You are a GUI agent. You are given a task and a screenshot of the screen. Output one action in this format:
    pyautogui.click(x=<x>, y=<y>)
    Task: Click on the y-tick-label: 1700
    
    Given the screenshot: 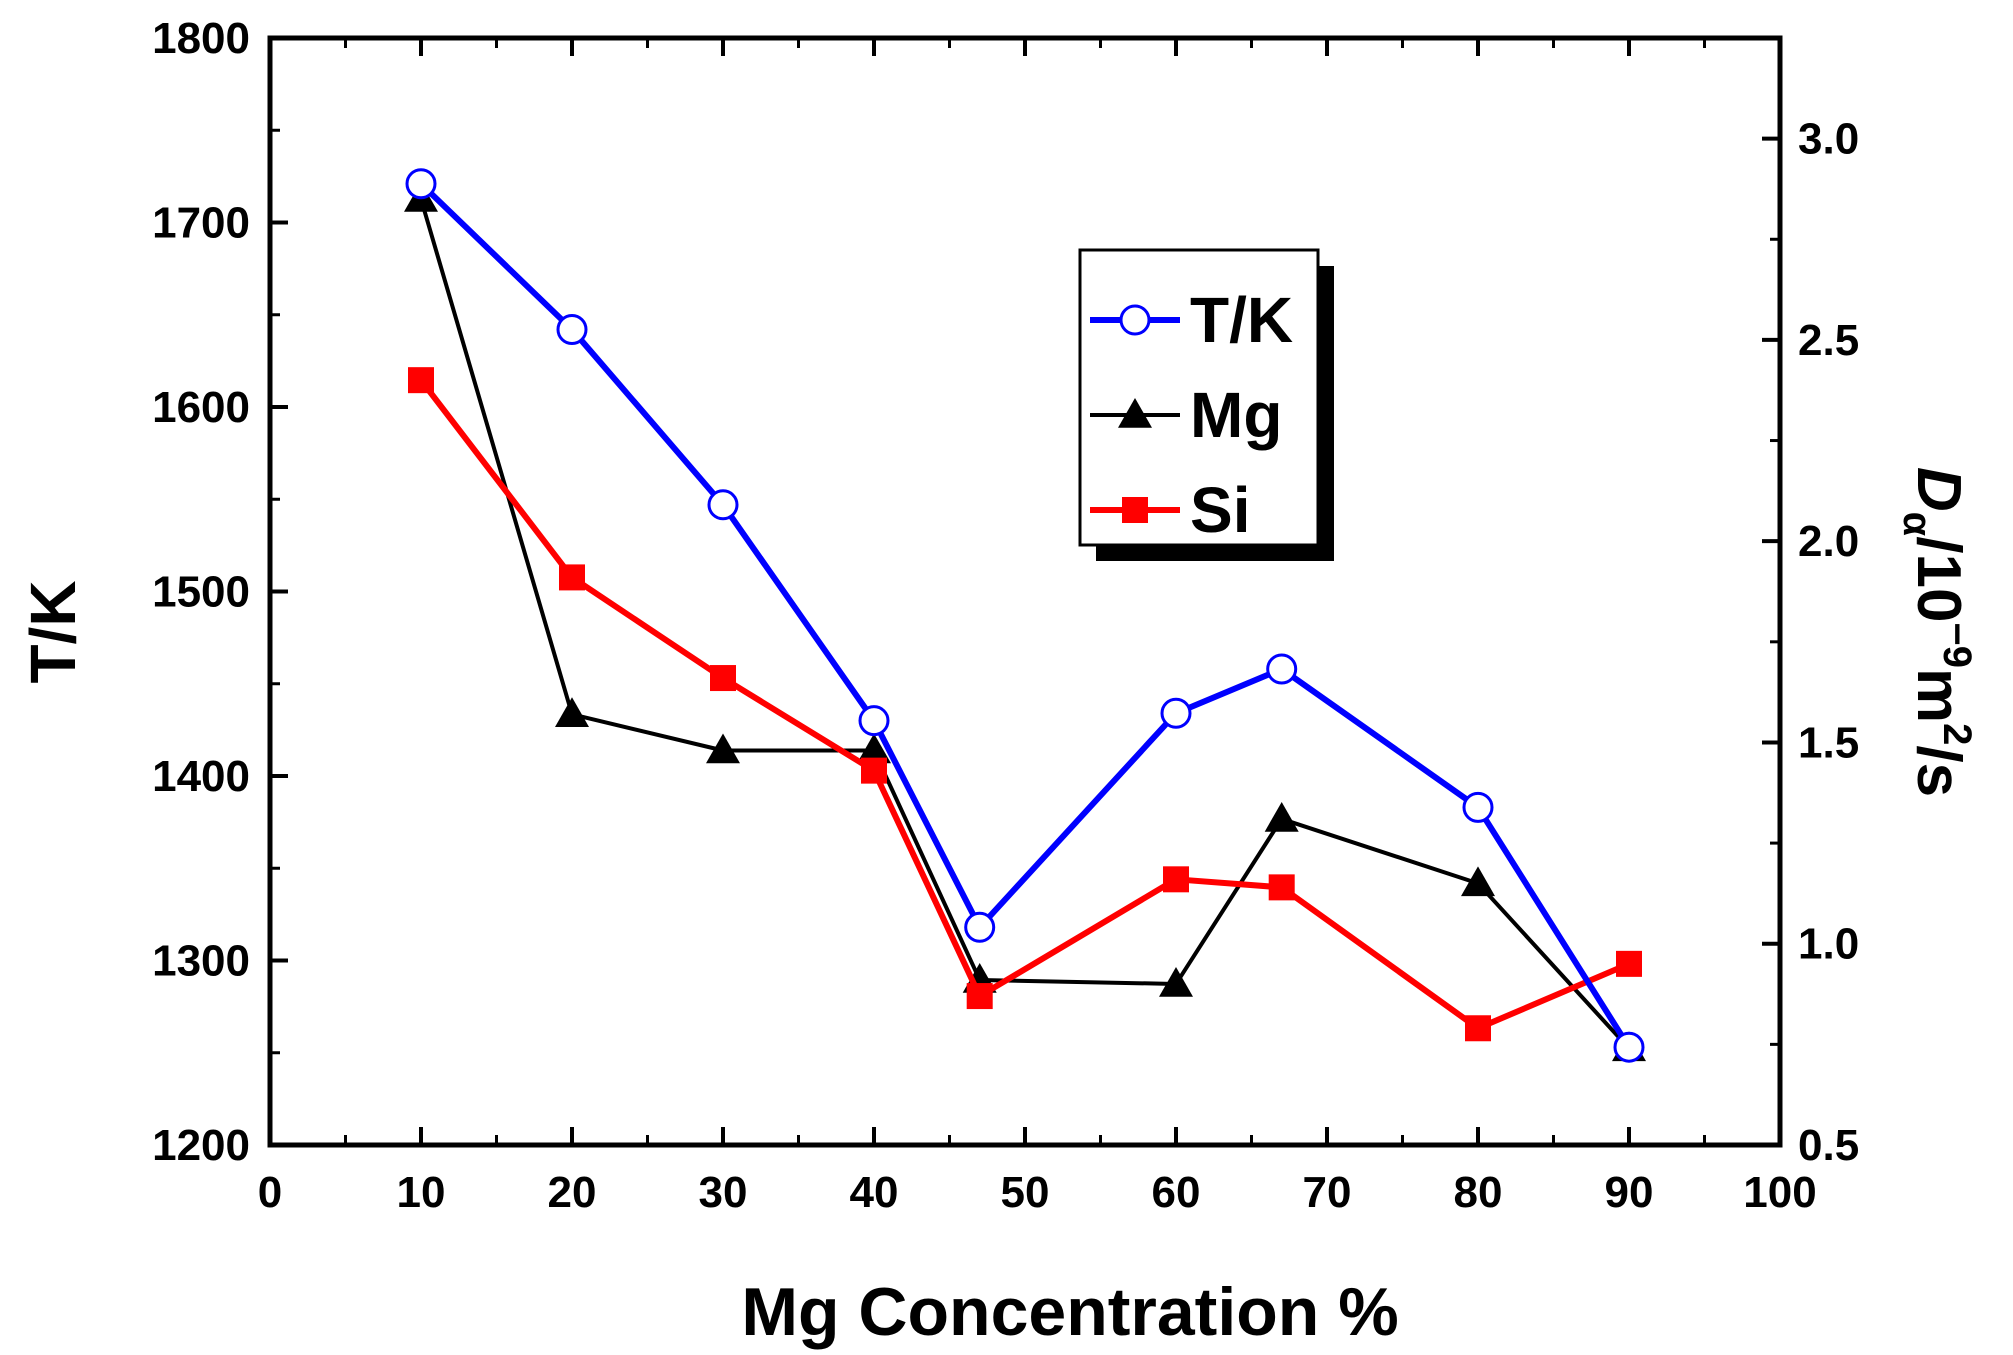 What is the action you would take?
    pyautogui.click(x=201, y=223)
    